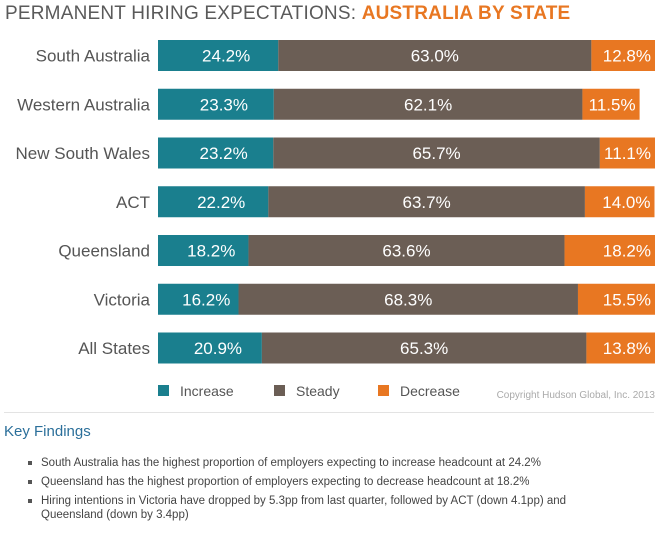  I want to click on category-label: Queensland, so click(104, 251).